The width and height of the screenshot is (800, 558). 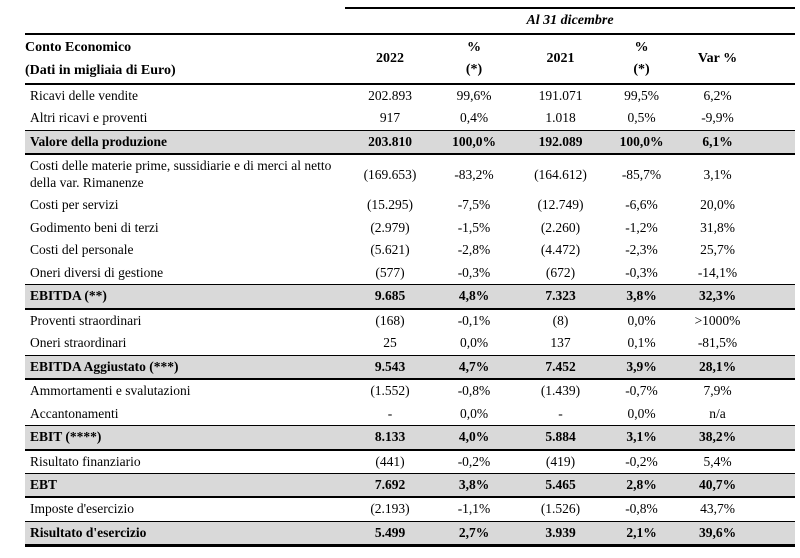 I want to click on cell-value-2022: (2.979), so click(x=390, y=227).